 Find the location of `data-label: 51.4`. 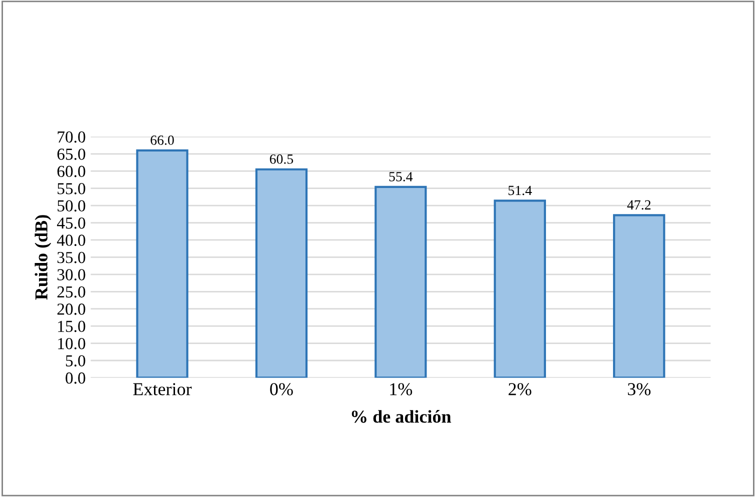

data-label: 51.4 is located at coordinates (520, 191).